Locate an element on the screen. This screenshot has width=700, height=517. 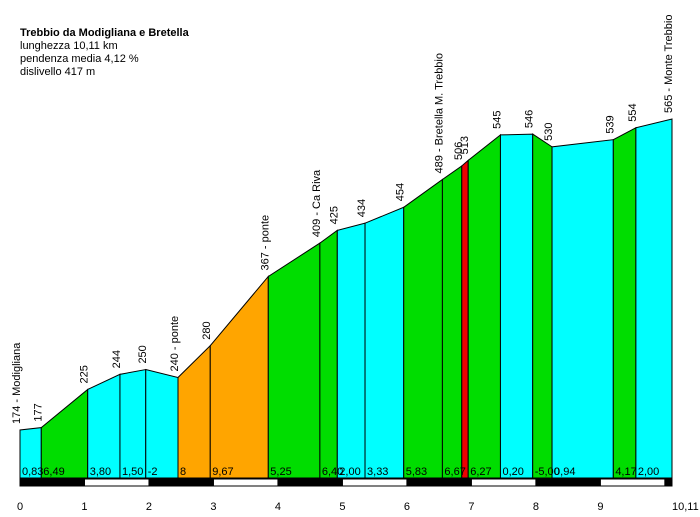
info-elevation-gain: dislivello 417 m is located at coordinates (58, 72).